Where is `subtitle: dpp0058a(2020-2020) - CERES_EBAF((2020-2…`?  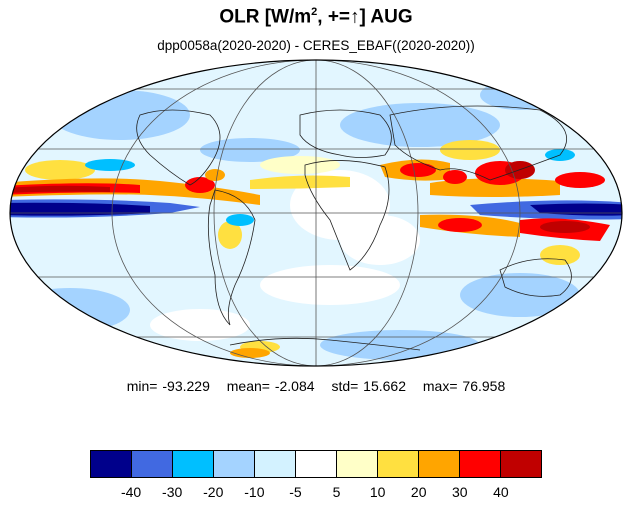
subtitle: dpp0058a(2020-2020) - CERES_EBAF((2020-2… is located at coordinates (316, 45).